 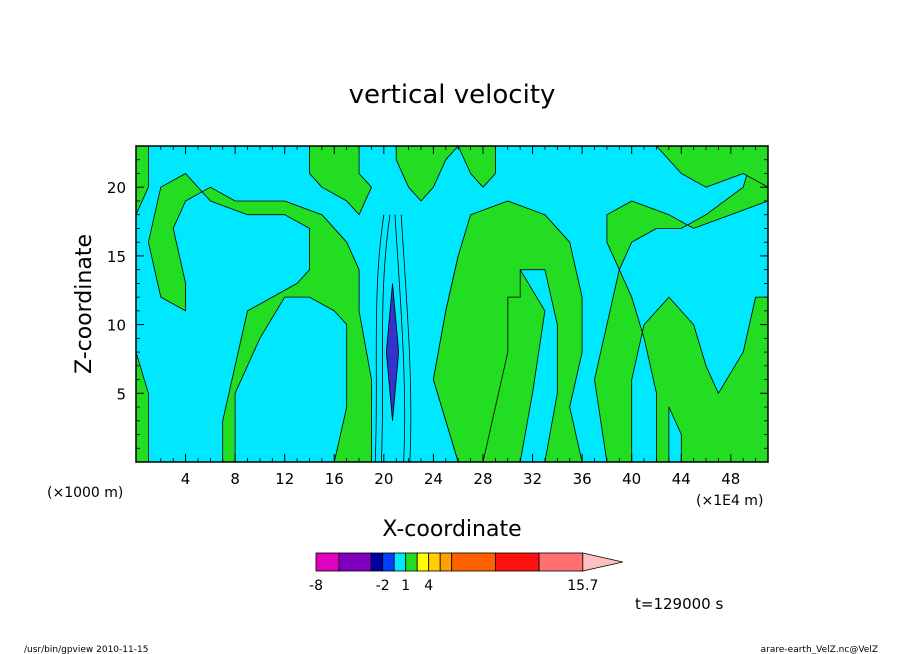 I want to click on x-tick-label: 20, so click(x=383, y=479).